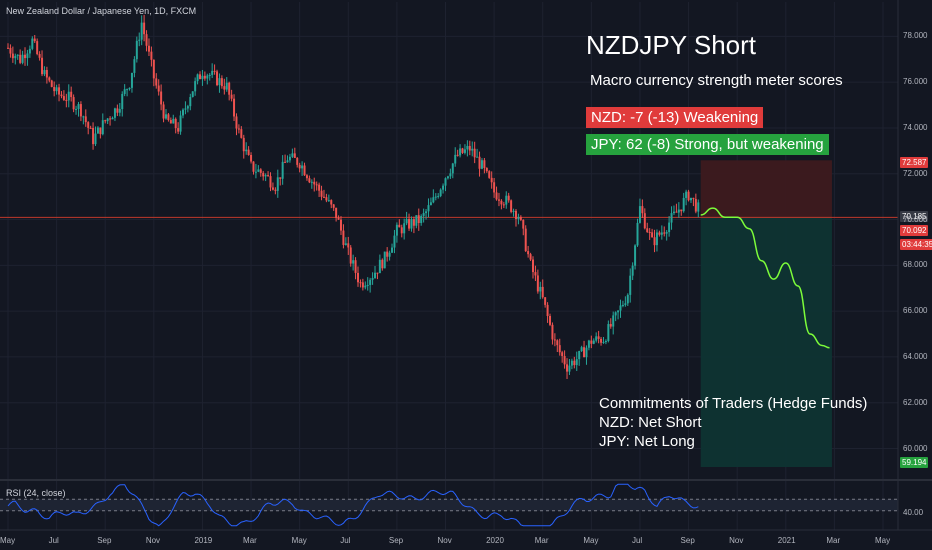 The image size is (932, 550). Describe the element at coordinates (716, 80) in the screenshot. I see `annotation-subtitle: Macro currency strength meter scores` at that location.